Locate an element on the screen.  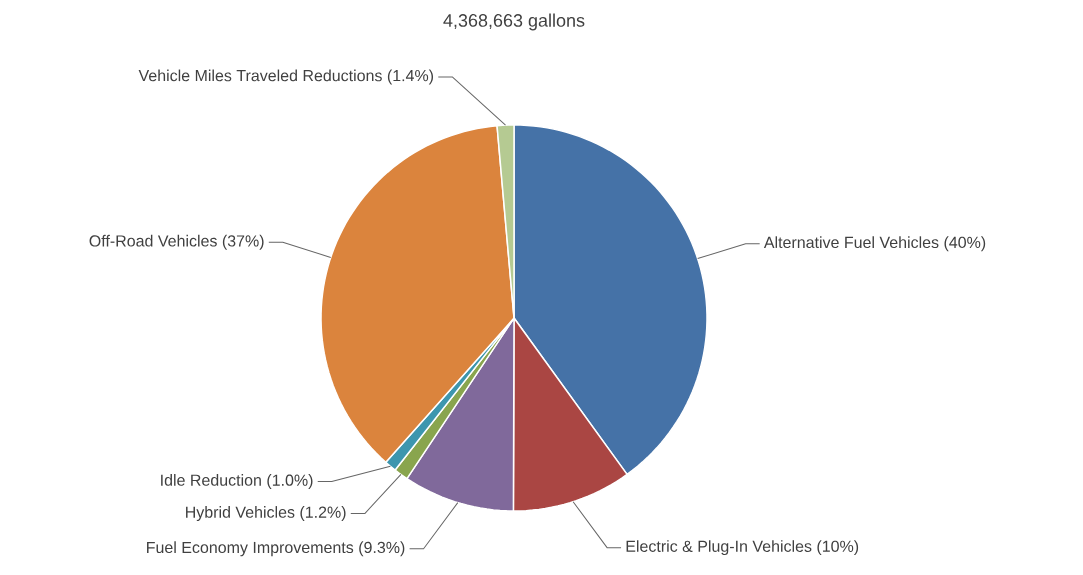
slice-label: Idle Reduction (1.0%) is located at coordinates (237, 481).